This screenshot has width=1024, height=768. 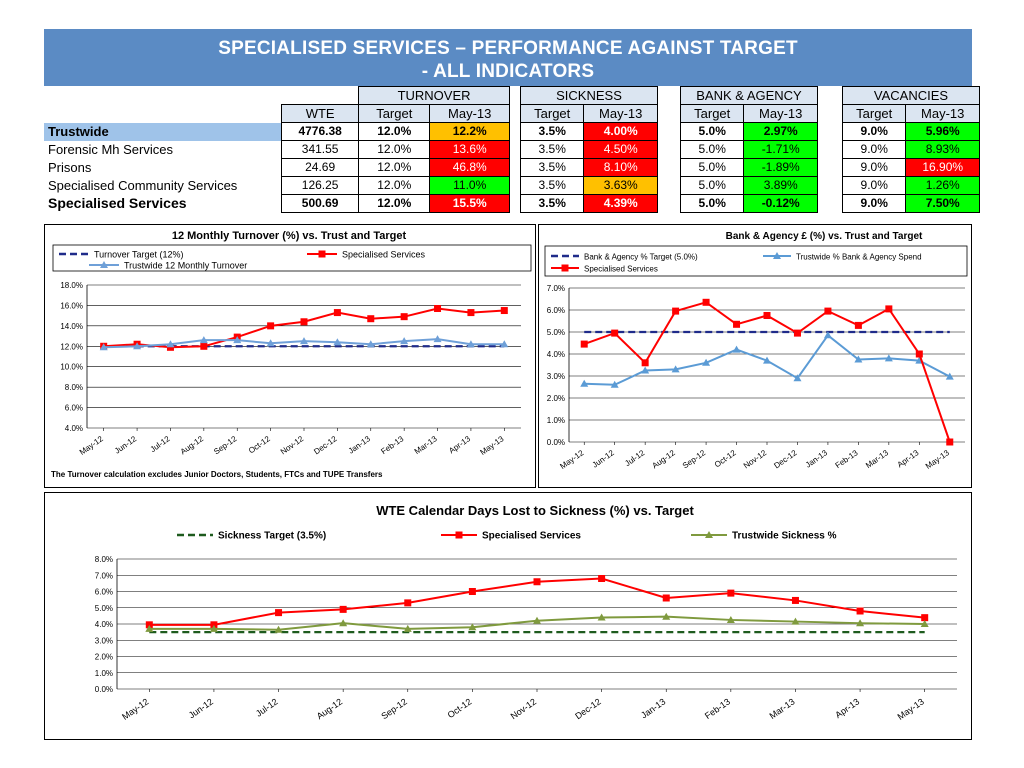 What do you see at coordinates (320, 203) in the screenshot?
I see `wte-cell: 500.69` at bounding box center [320, 203].